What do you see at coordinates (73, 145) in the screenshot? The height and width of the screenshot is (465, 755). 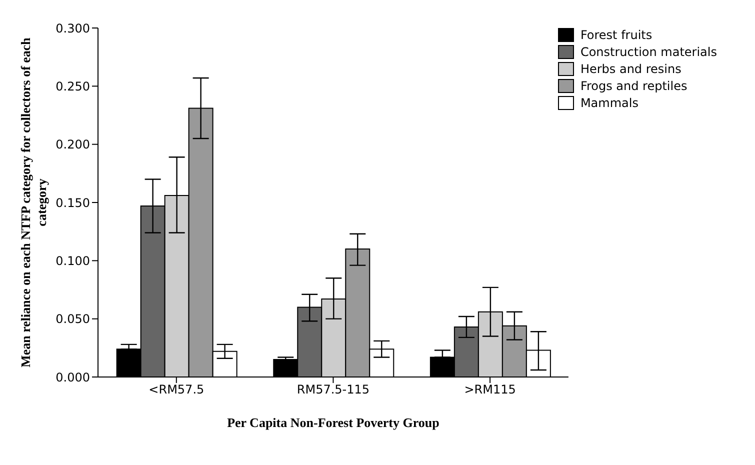 I see `y-tick-label: 0.200` at bounding box center [73, 145].